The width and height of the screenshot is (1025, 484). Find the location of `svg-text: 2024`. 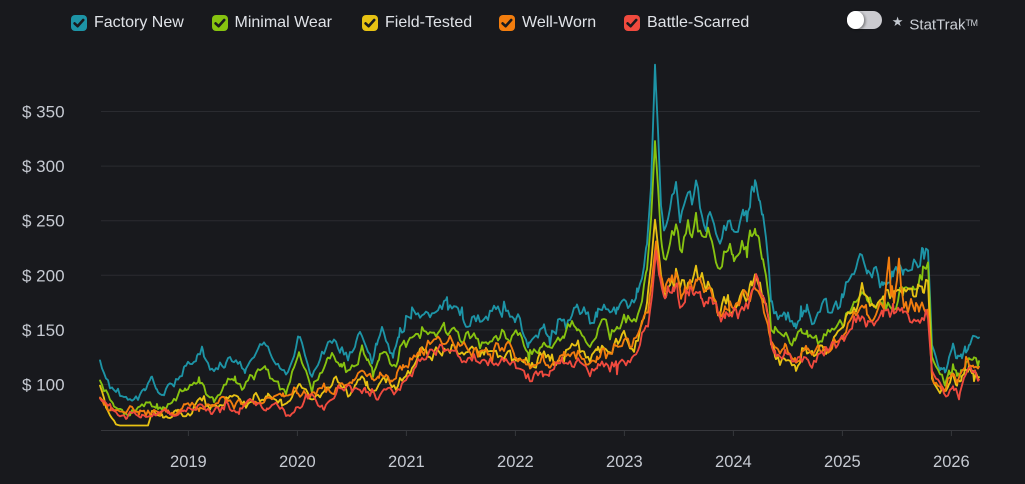

svg-text: 2024 is located at coordinates (733, 462).